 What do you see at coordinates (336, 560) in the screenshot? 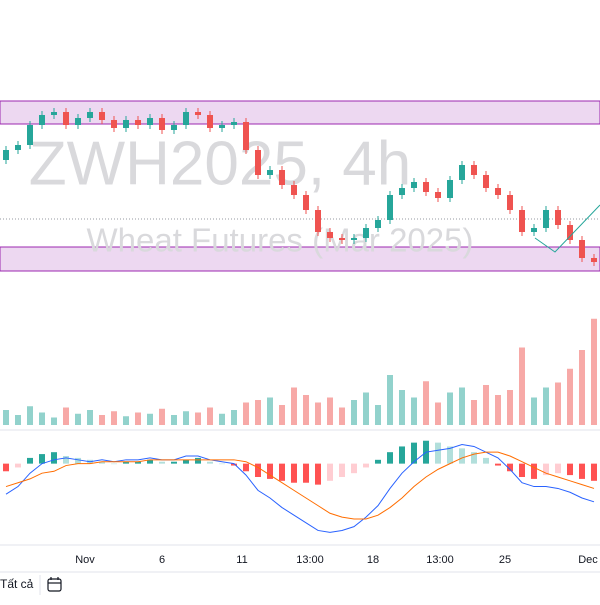
I see `time-axis: Nov 6 11 13:00 18 13:00 25 Dec` at bounding box center [336, 560].